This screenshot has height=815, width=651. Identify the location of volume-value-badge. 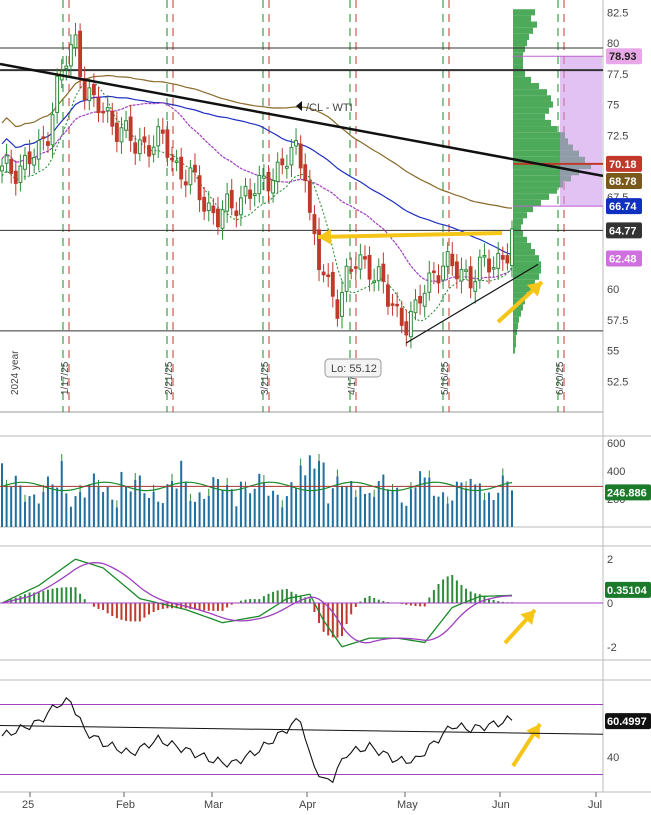
(628, 492).